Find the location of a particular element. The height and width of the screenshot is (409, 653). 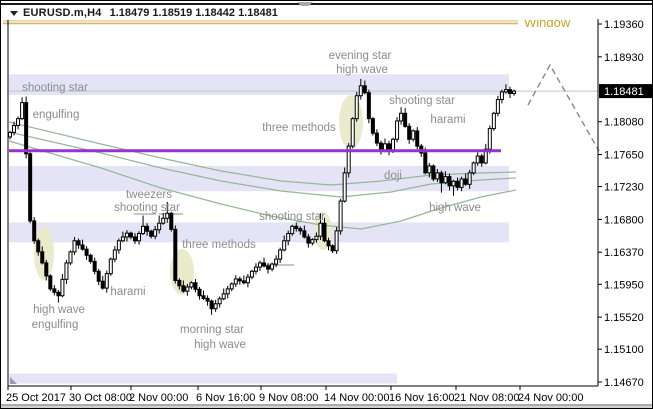

x-axis-label: 9 Nov 08:00 is located at coordinates (288, 398).